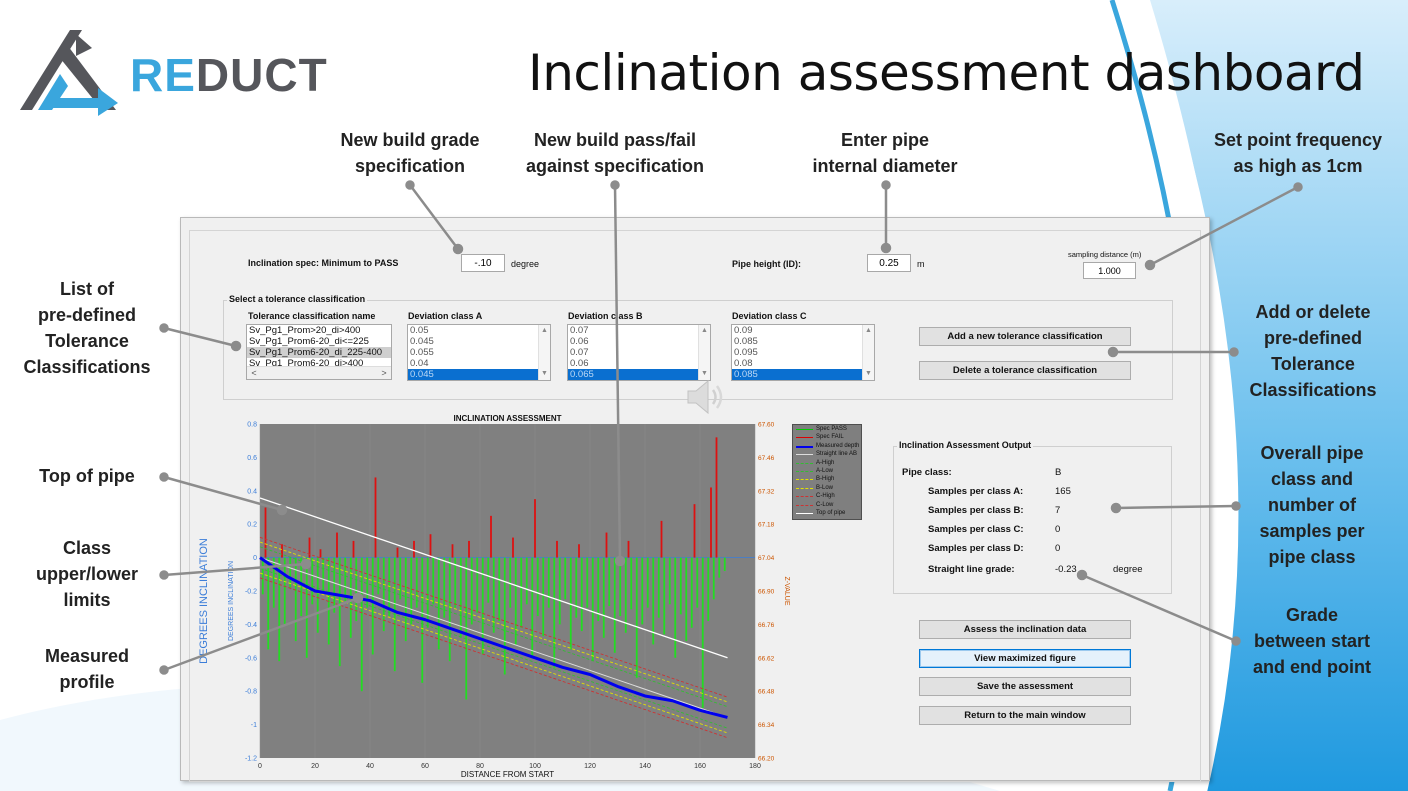  I want to click on list-item-selected: 0.045, so click(479, 374).